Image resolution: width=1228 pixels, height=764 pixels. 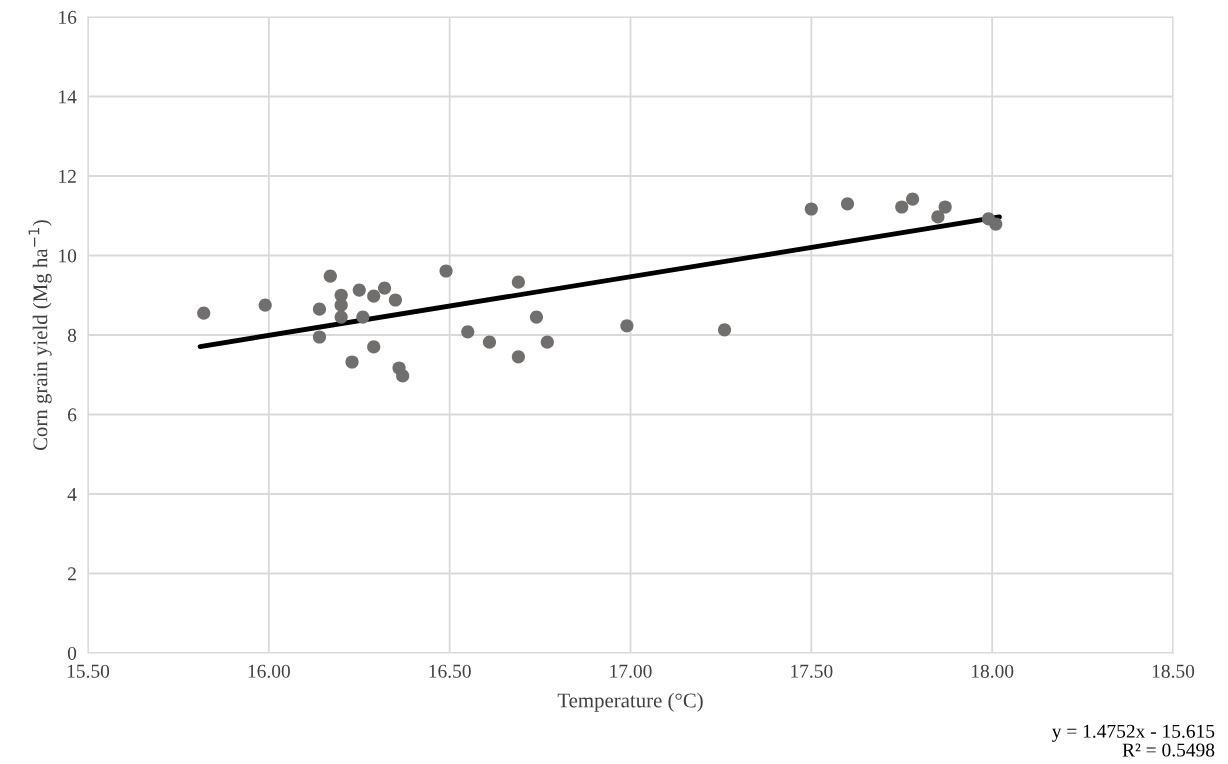 What do you see at coordinates (1173, 671) in the screenshot?
I see `x-tick-label: 18.50` at bounding box center [1173, 671].